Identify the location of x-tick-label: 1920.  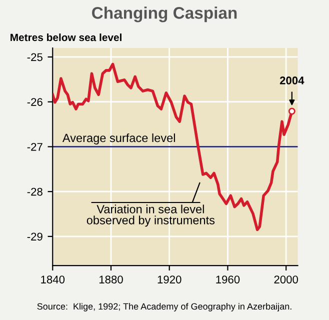
(170, 280).